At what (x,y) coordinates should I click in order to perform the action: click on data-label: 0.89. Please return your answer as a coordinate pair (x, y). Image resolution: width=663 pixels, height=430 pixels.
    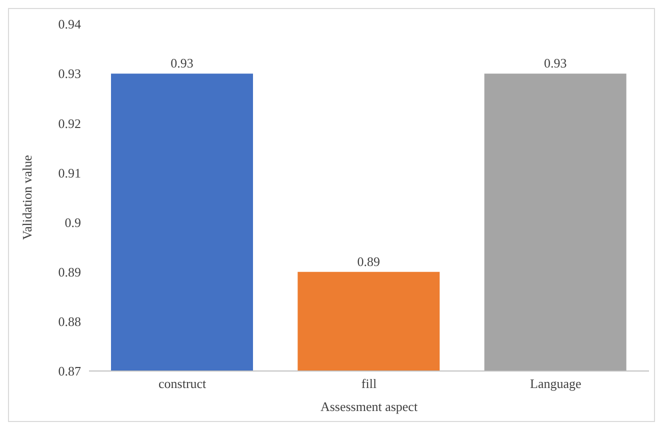
    Looking at the image, I should click on (368, 261).